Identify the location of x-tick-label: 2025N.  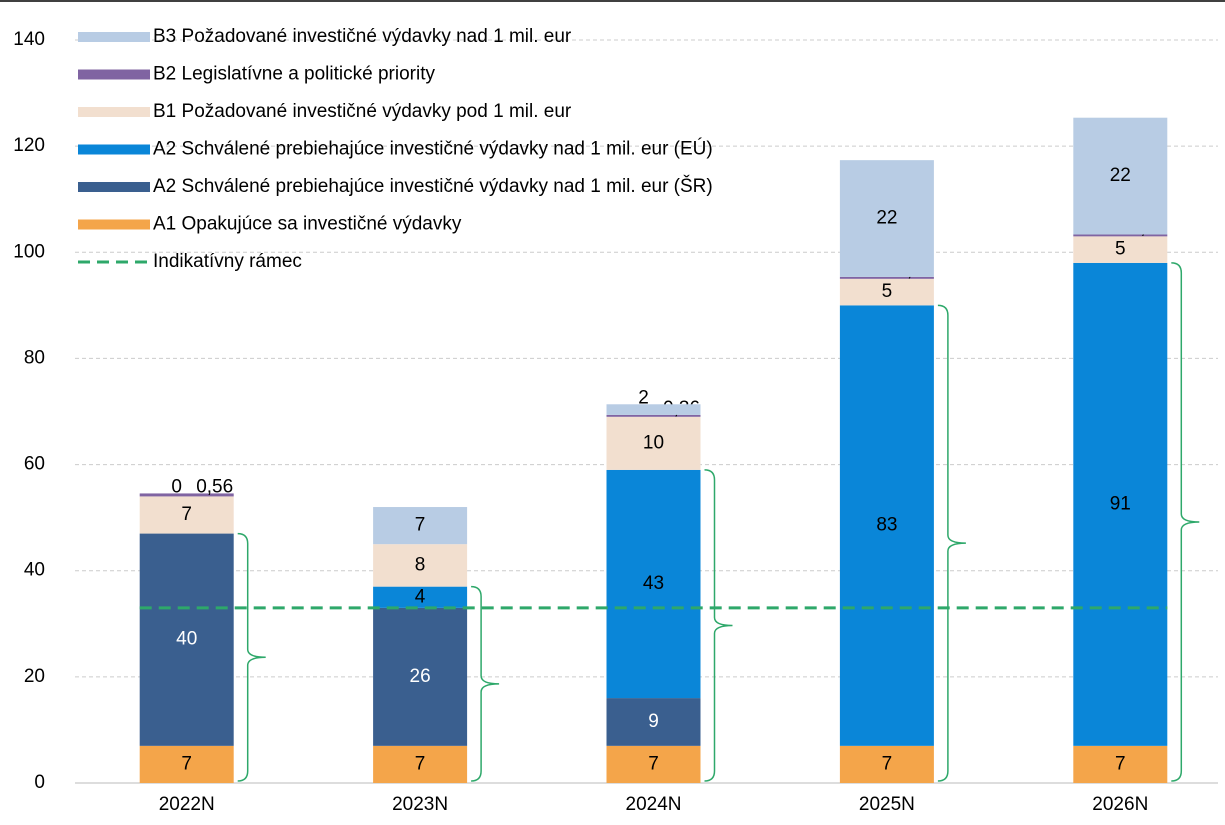
(887, 804).